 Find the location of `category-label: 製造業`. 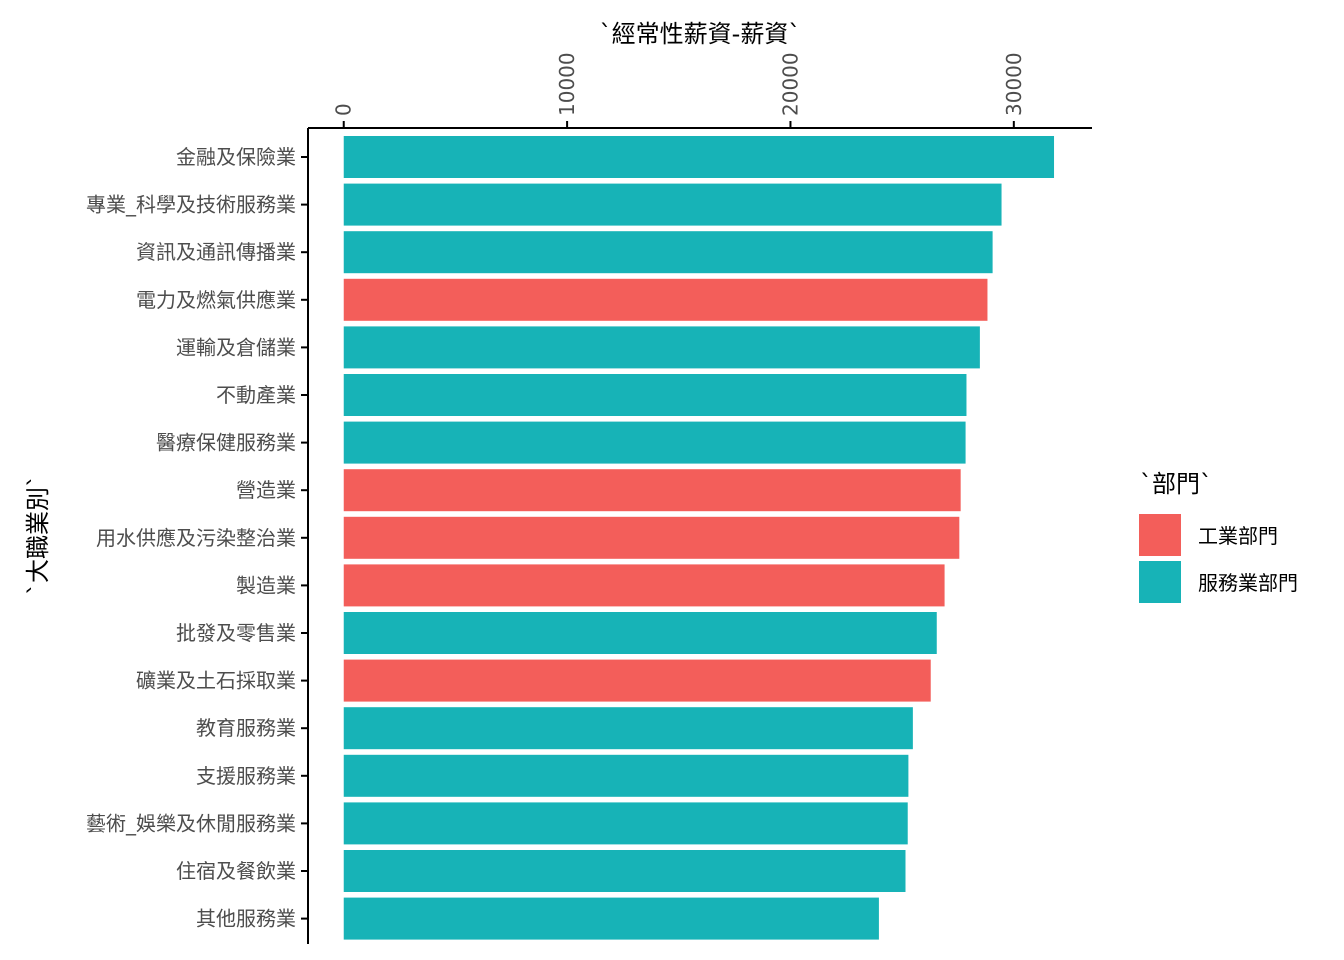

category-label: 製造業 is located at coordinates (266, 585).